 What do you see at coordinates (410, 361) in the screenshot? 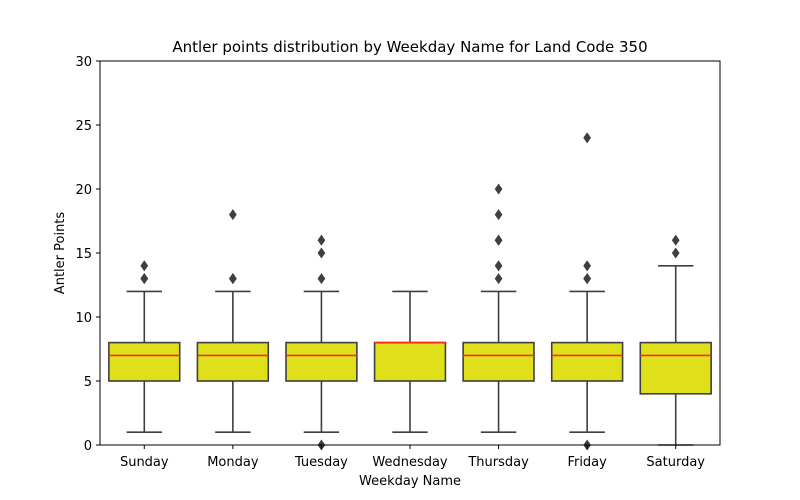
I see `box-wednesday` at bounding box center [410, 361].